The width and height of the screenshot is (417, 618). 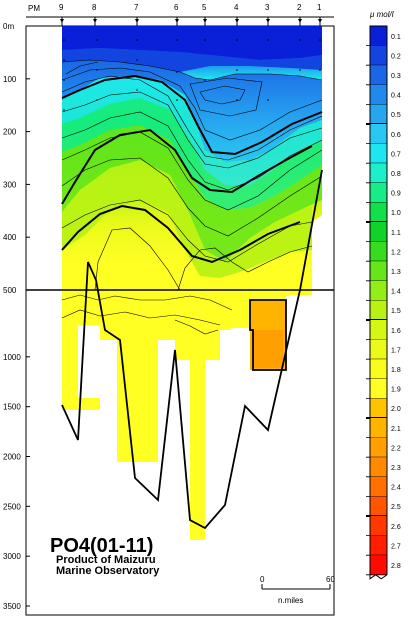 I want to click on scale-bar-unit-label: n.miles, so click(x=290, y=600).